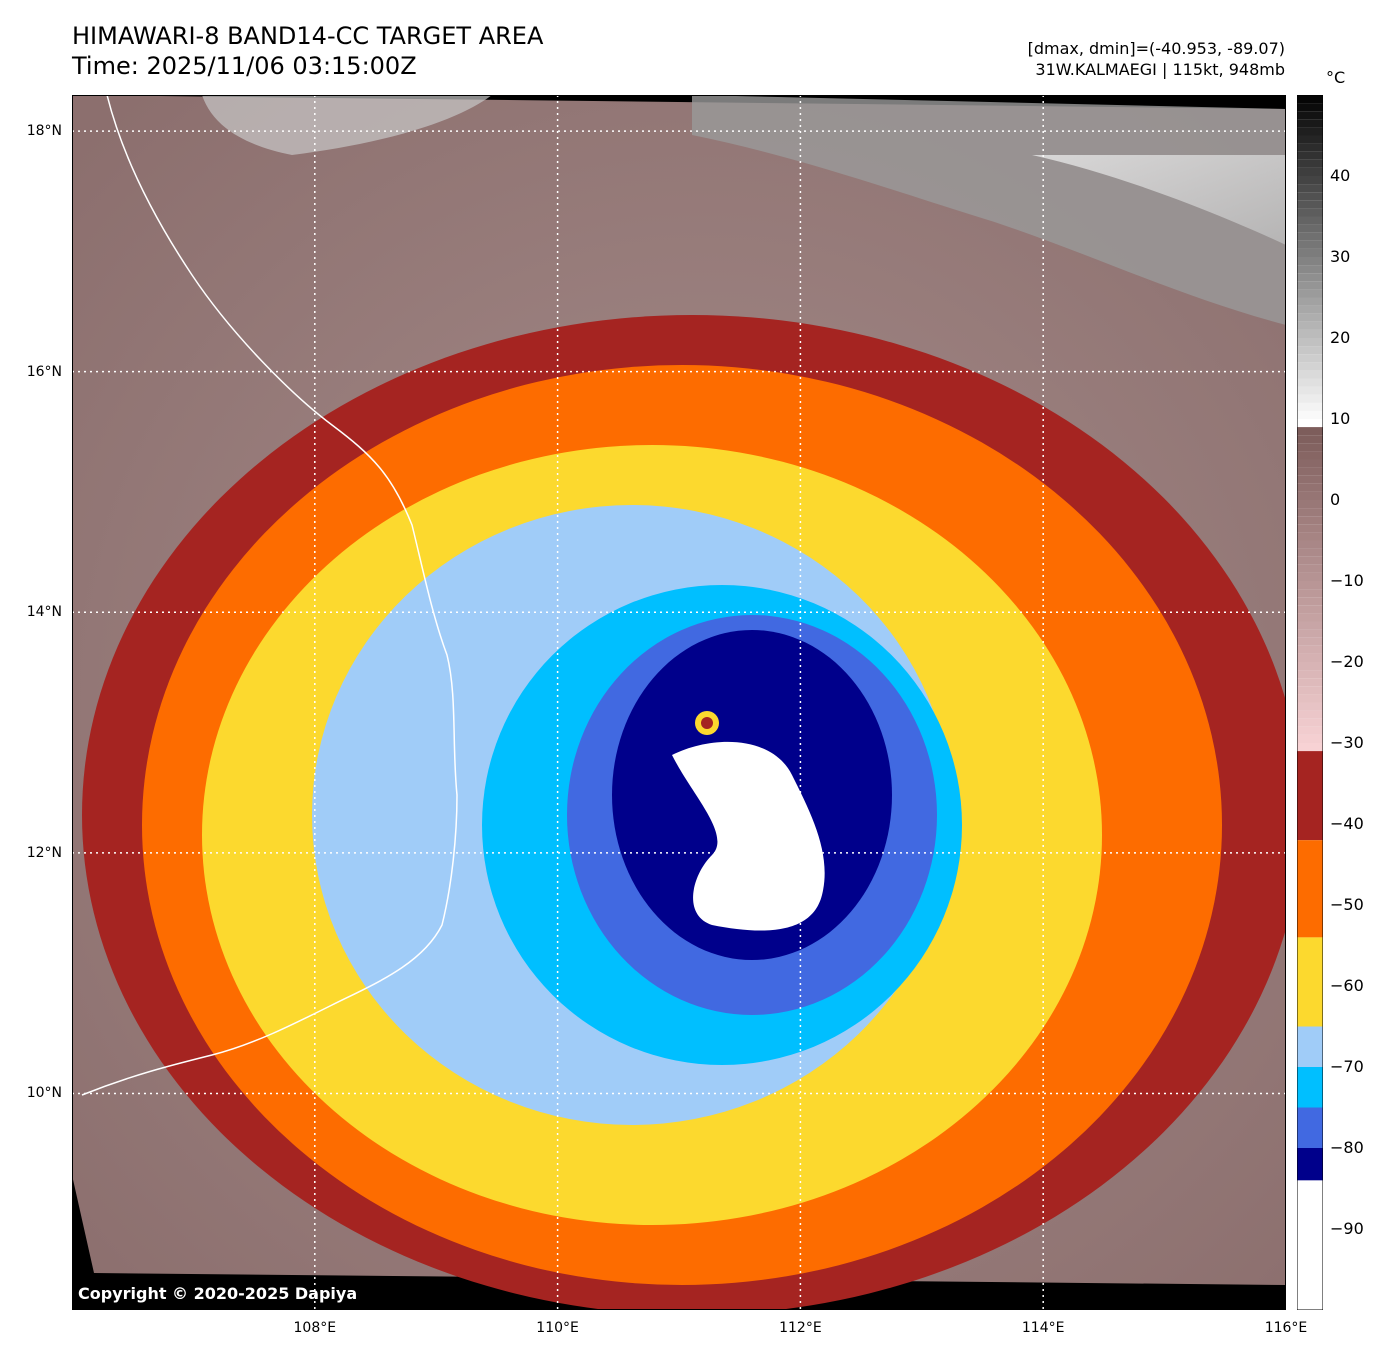  What do you see at coordinates (1335, 499) in the screenshot?
I see `colorbar-tick-label: 0` at bounding box center [1335, 499].